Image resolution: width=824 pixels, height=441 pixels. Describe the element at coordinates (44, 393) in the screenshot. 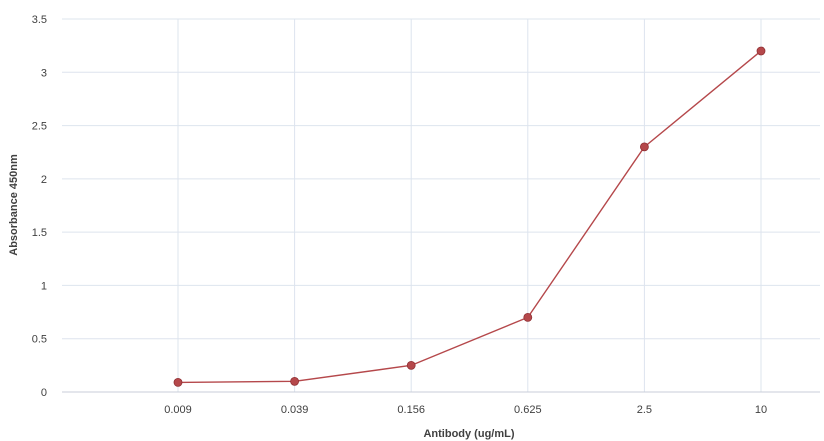

I see `y-tick-label: 0` at that location.